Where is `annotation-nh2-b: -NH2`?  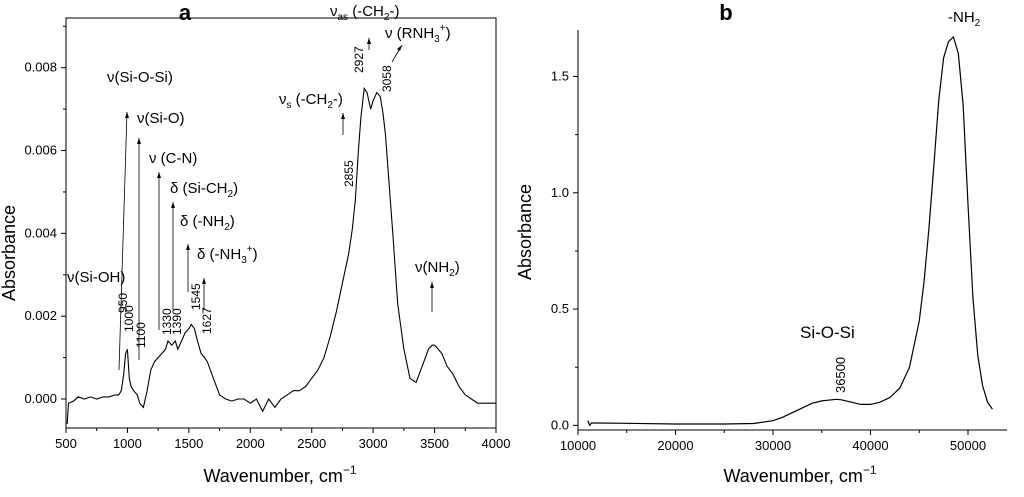
annotation-nh2-b: -NH2 is located at coordinates (964, 19).